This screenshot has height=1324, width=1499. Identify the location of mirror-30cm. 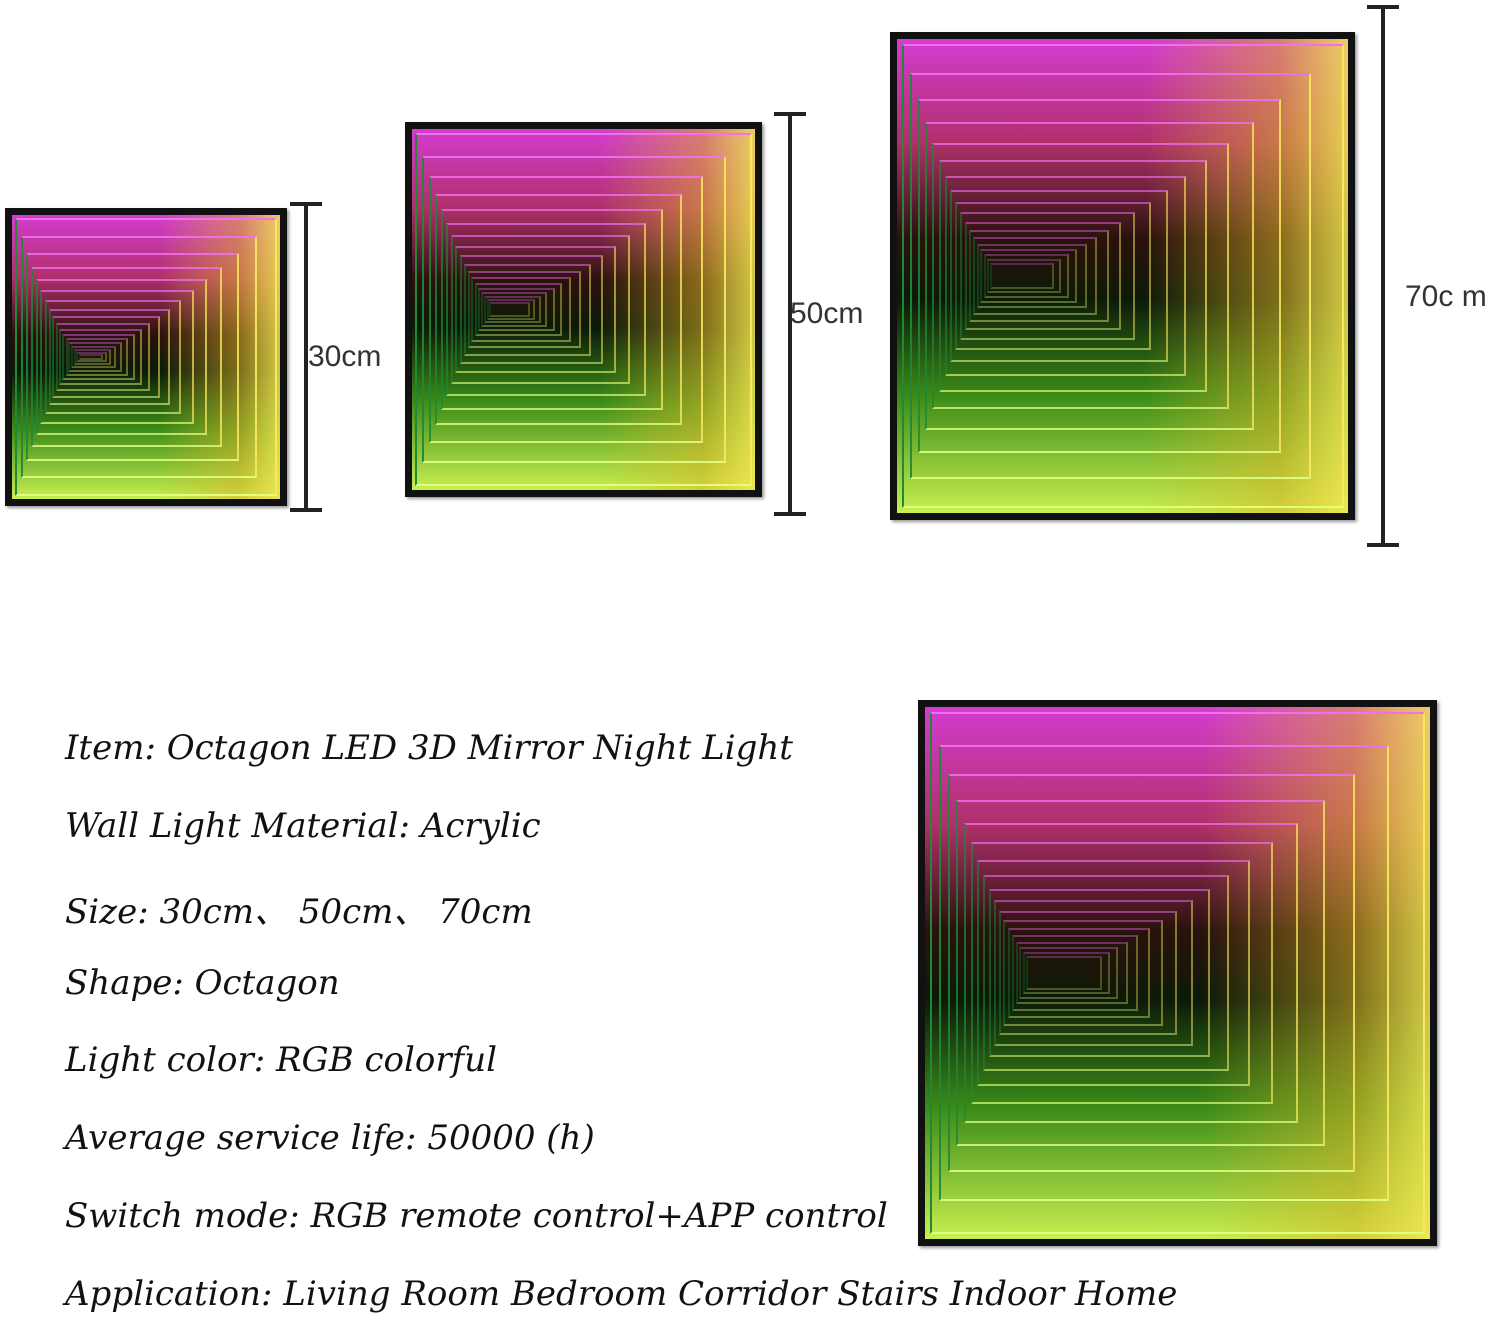
(146, 357).